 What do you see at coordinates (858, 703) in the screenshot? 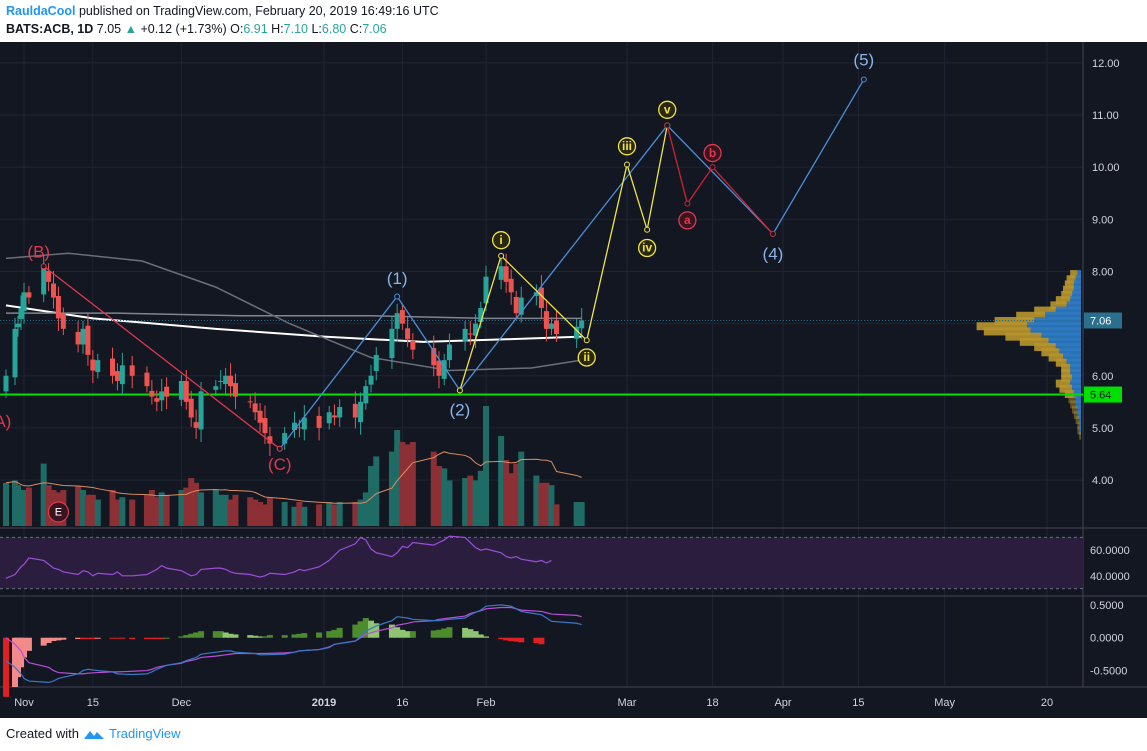
I see `time-tick-label: 15` at bounding box center [858, 703].